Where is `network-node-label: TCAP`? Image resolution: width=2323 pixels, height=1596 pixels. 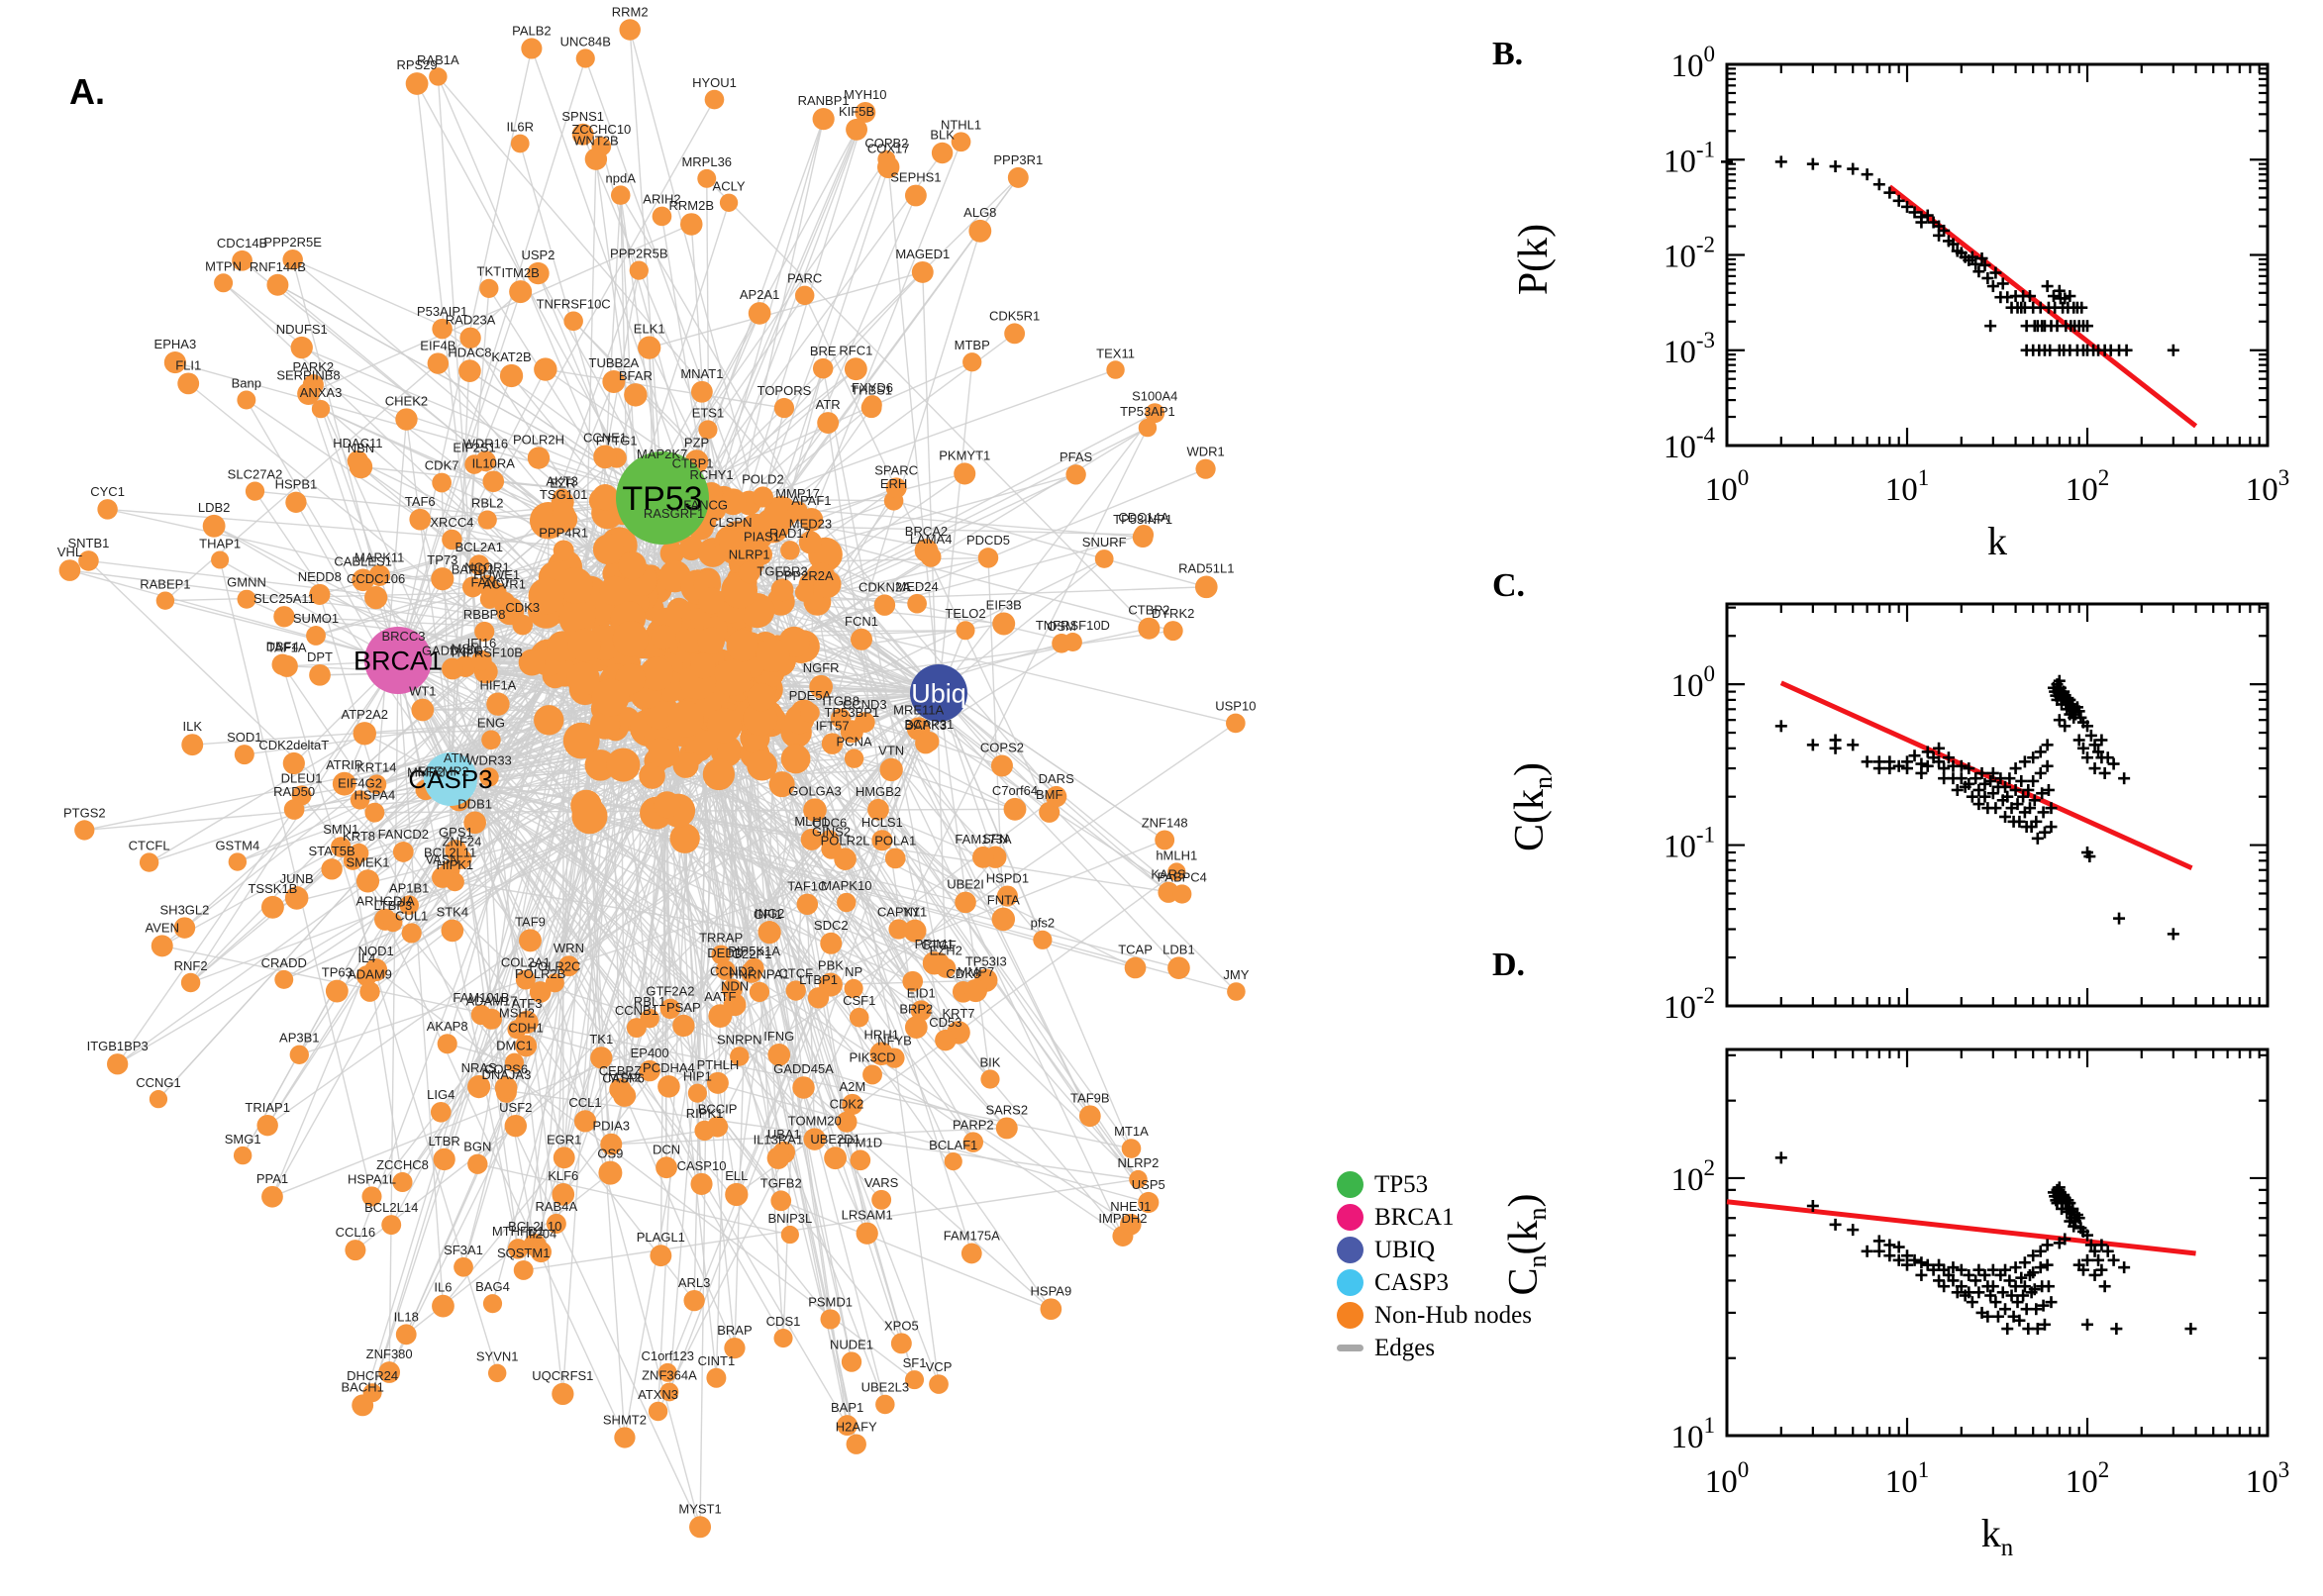
network-node-label: TCAP is located at coordinates (1135, 950).